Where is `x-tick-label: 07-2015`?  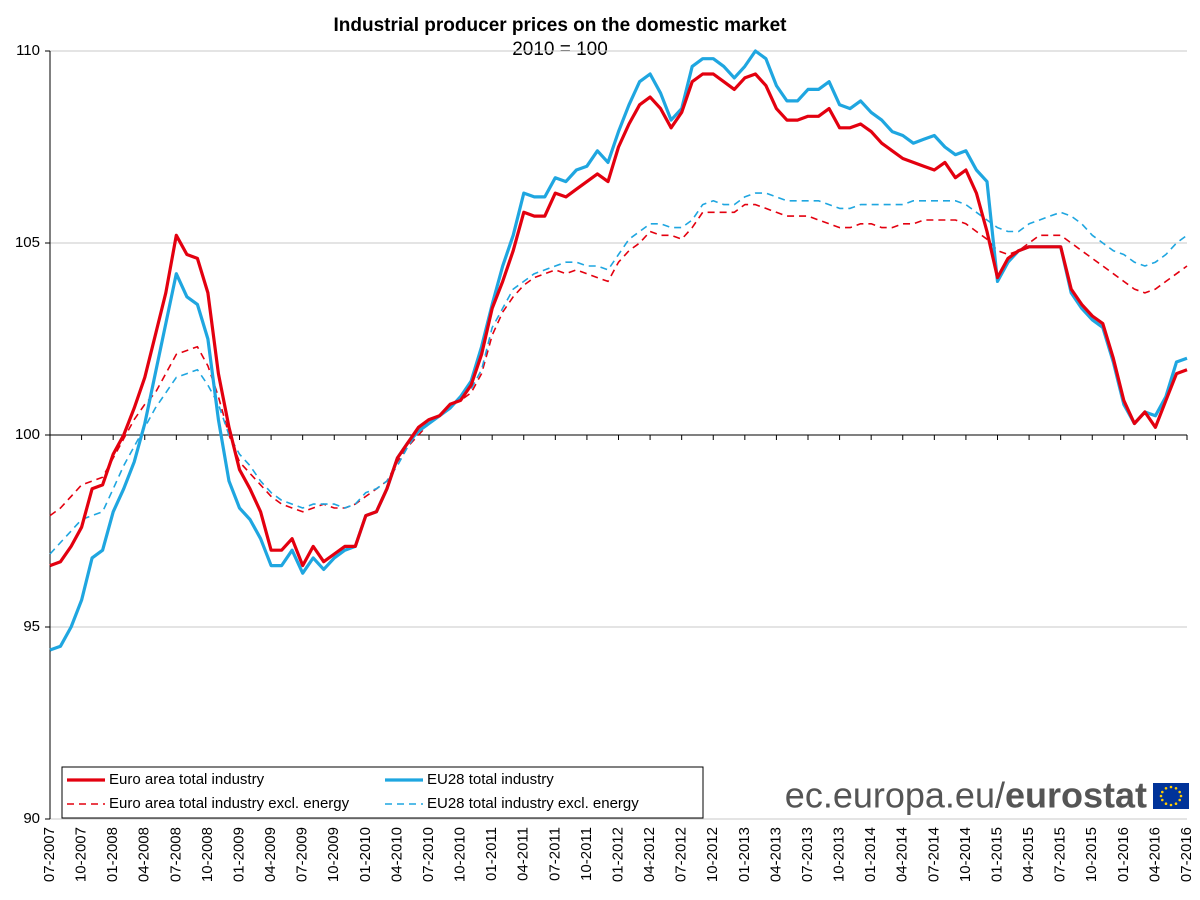 x-tick-label: 07-2015 is located at coordinates (1060, 854).